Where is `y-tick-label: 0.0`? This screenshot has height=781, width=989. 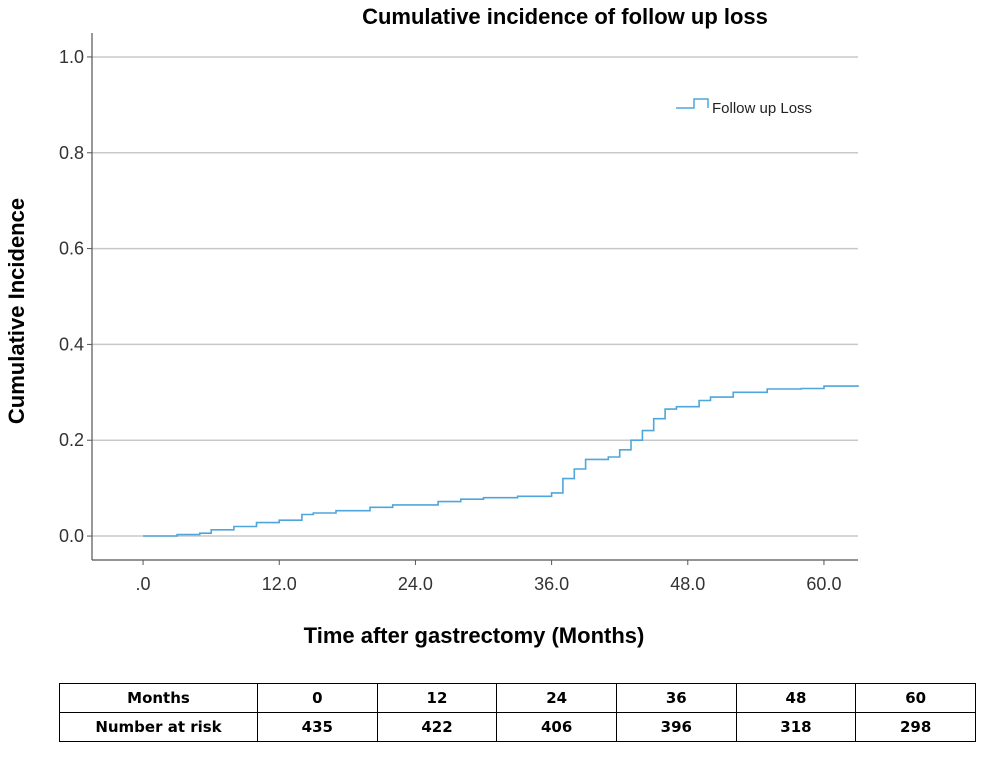
y-tick-label: 0.0 is located at coordinates (71, 536).